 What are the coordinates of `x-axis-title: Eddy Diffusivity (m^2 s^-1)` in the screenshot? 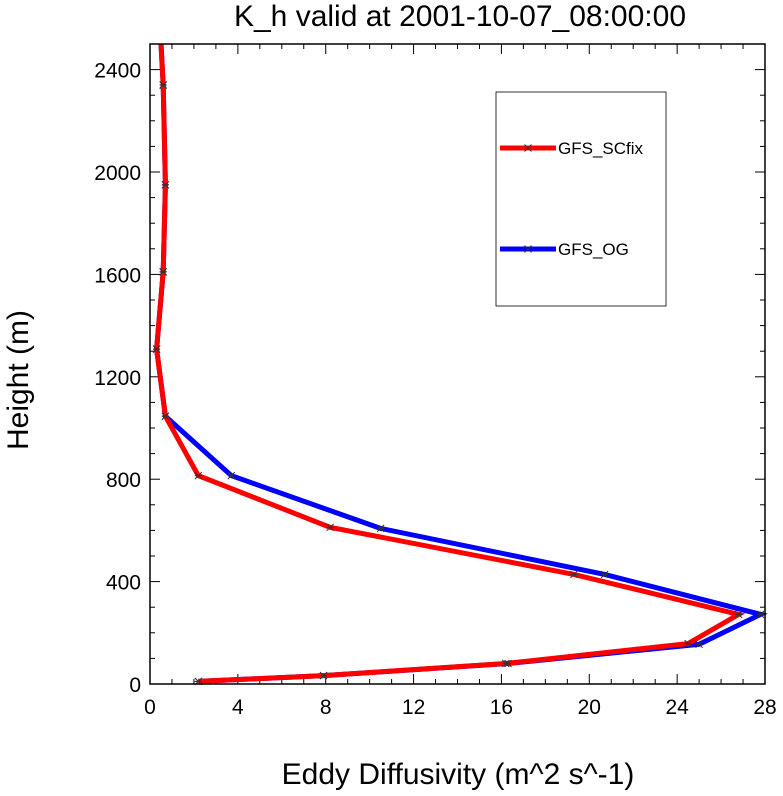 It's located at (458, 774).